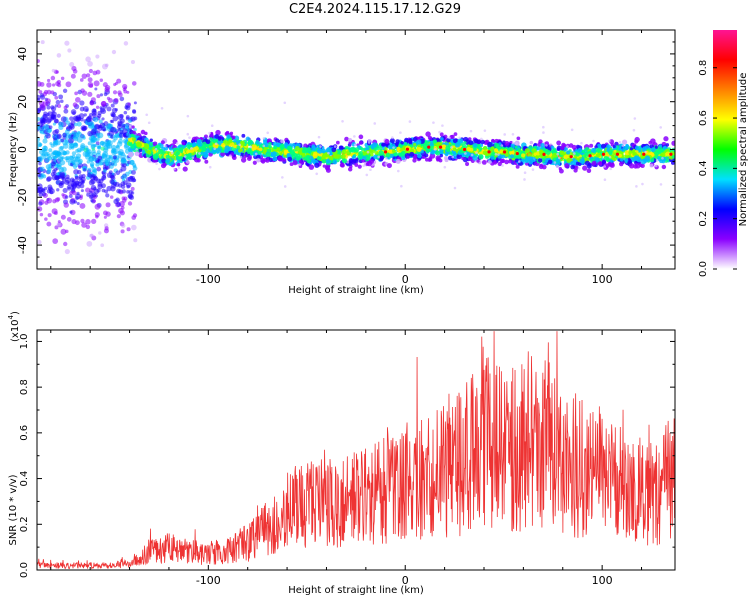 This screenshot has height=600, width=750. Describe the element at coordinates (22, 245) in the screenshot. I see `y-tick-label: -40` at that location.